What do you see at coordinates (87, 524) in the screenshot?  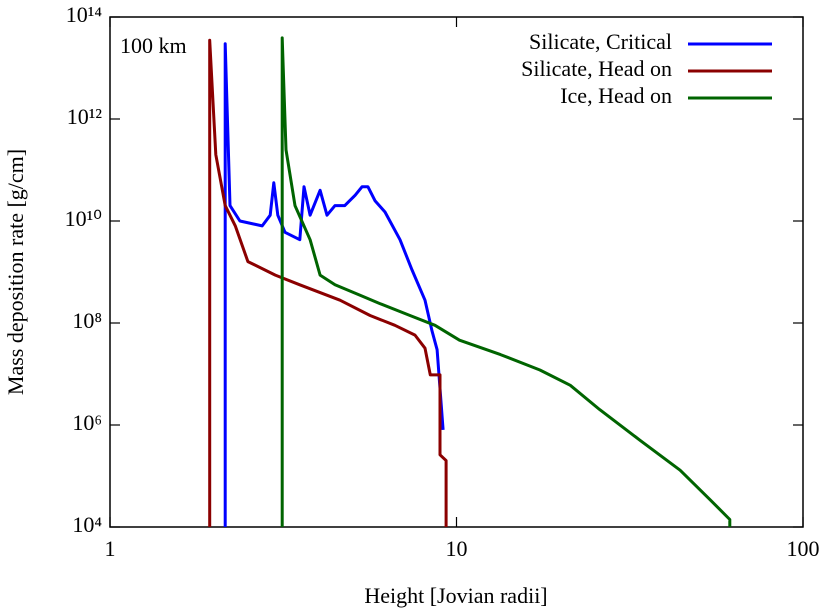 I see `y-tick-label: 10⁴` at bounding box center [87, 524].